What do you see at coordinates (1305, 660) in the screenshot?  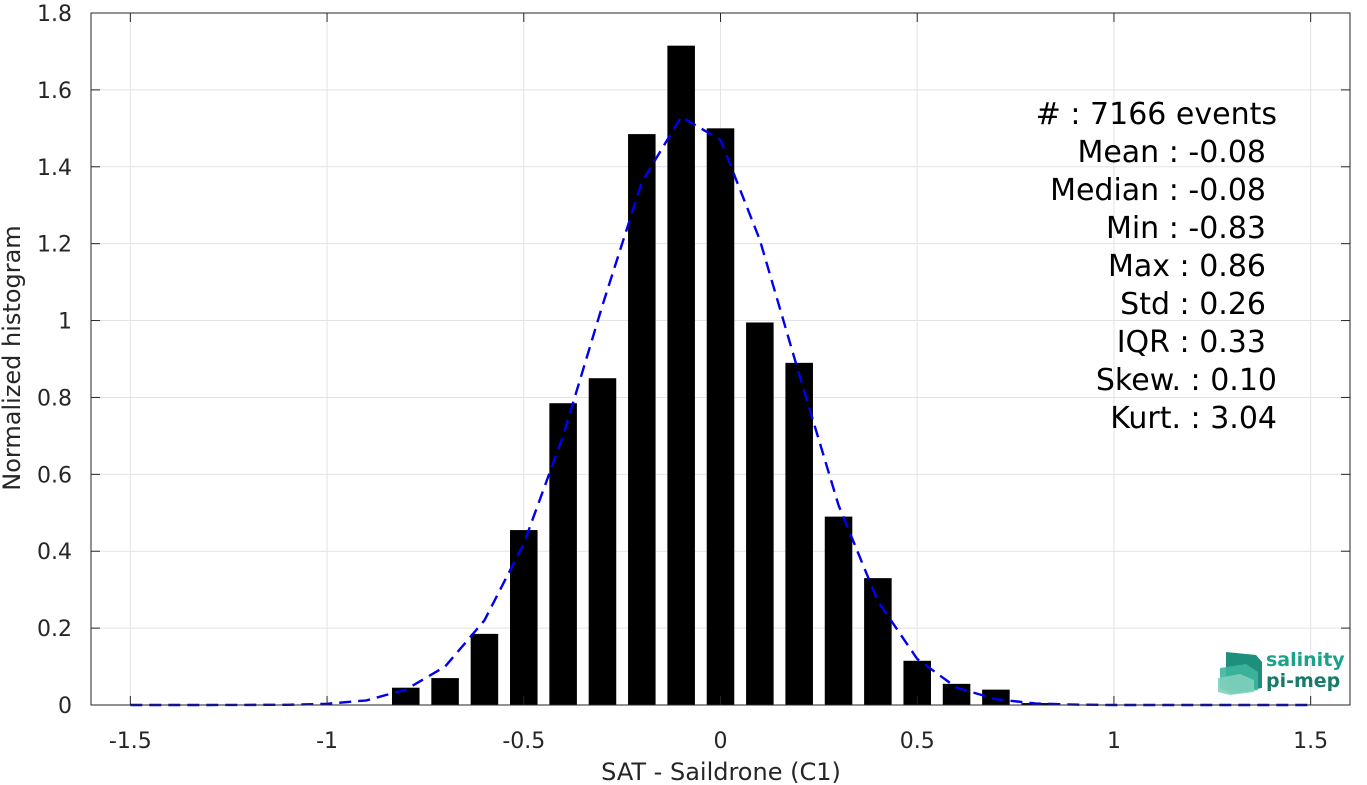 I see `logo-text-salinity: salinity` at bounding box center [1305, 660].